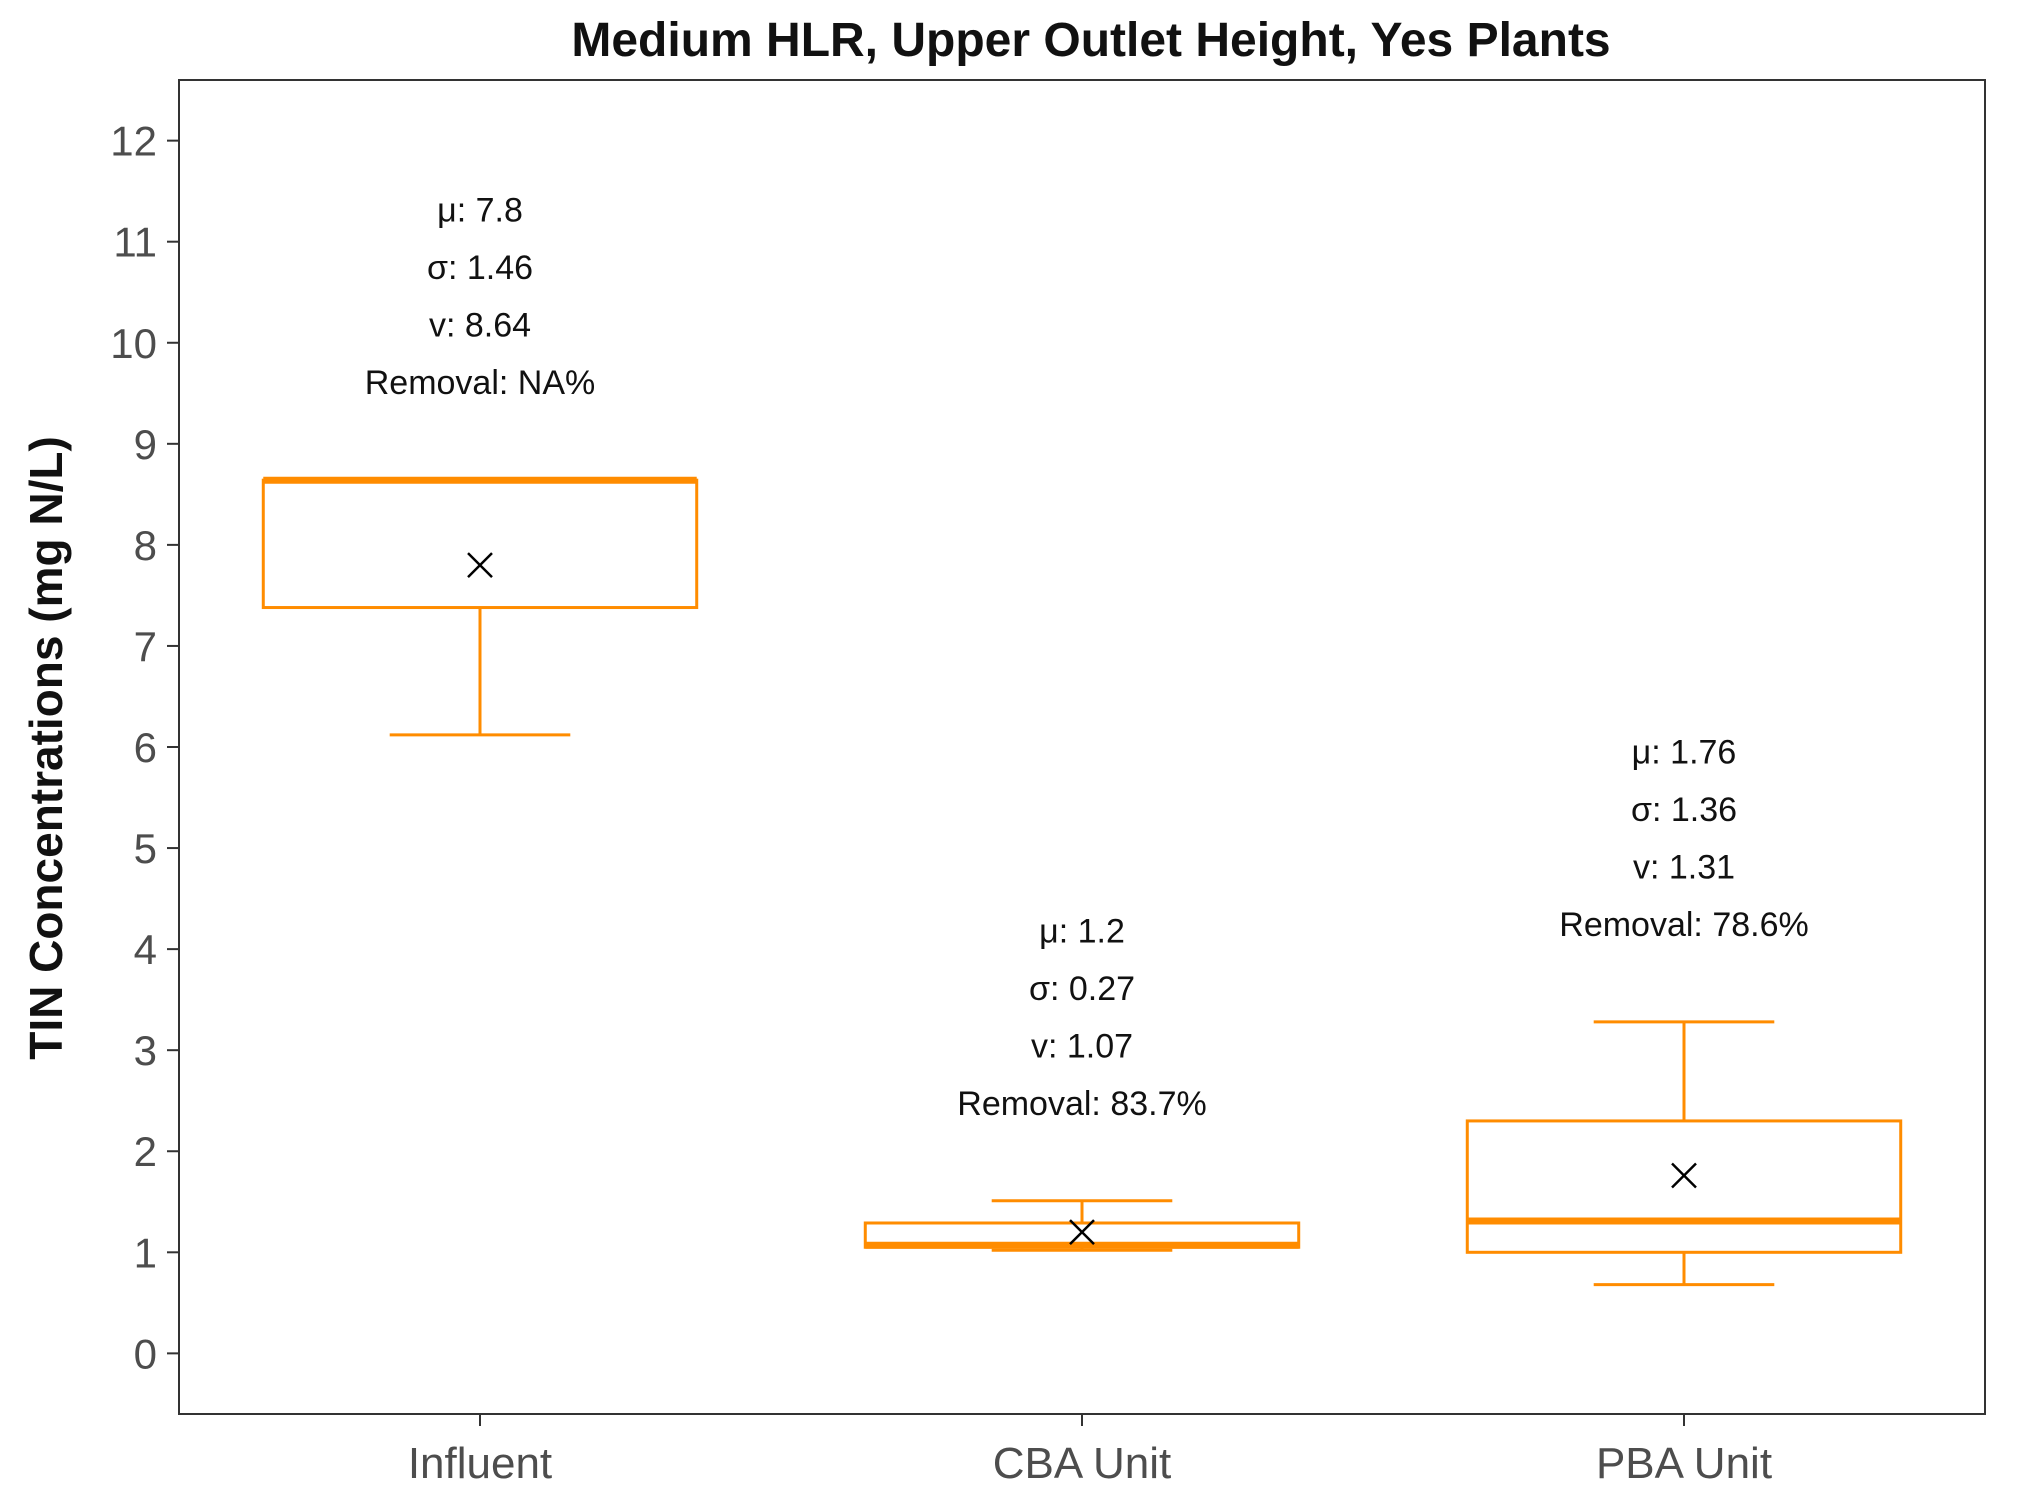 This screenshot has width=2022, height=1491. I want to click on y-tick-label: 2, so click(145, 1151).